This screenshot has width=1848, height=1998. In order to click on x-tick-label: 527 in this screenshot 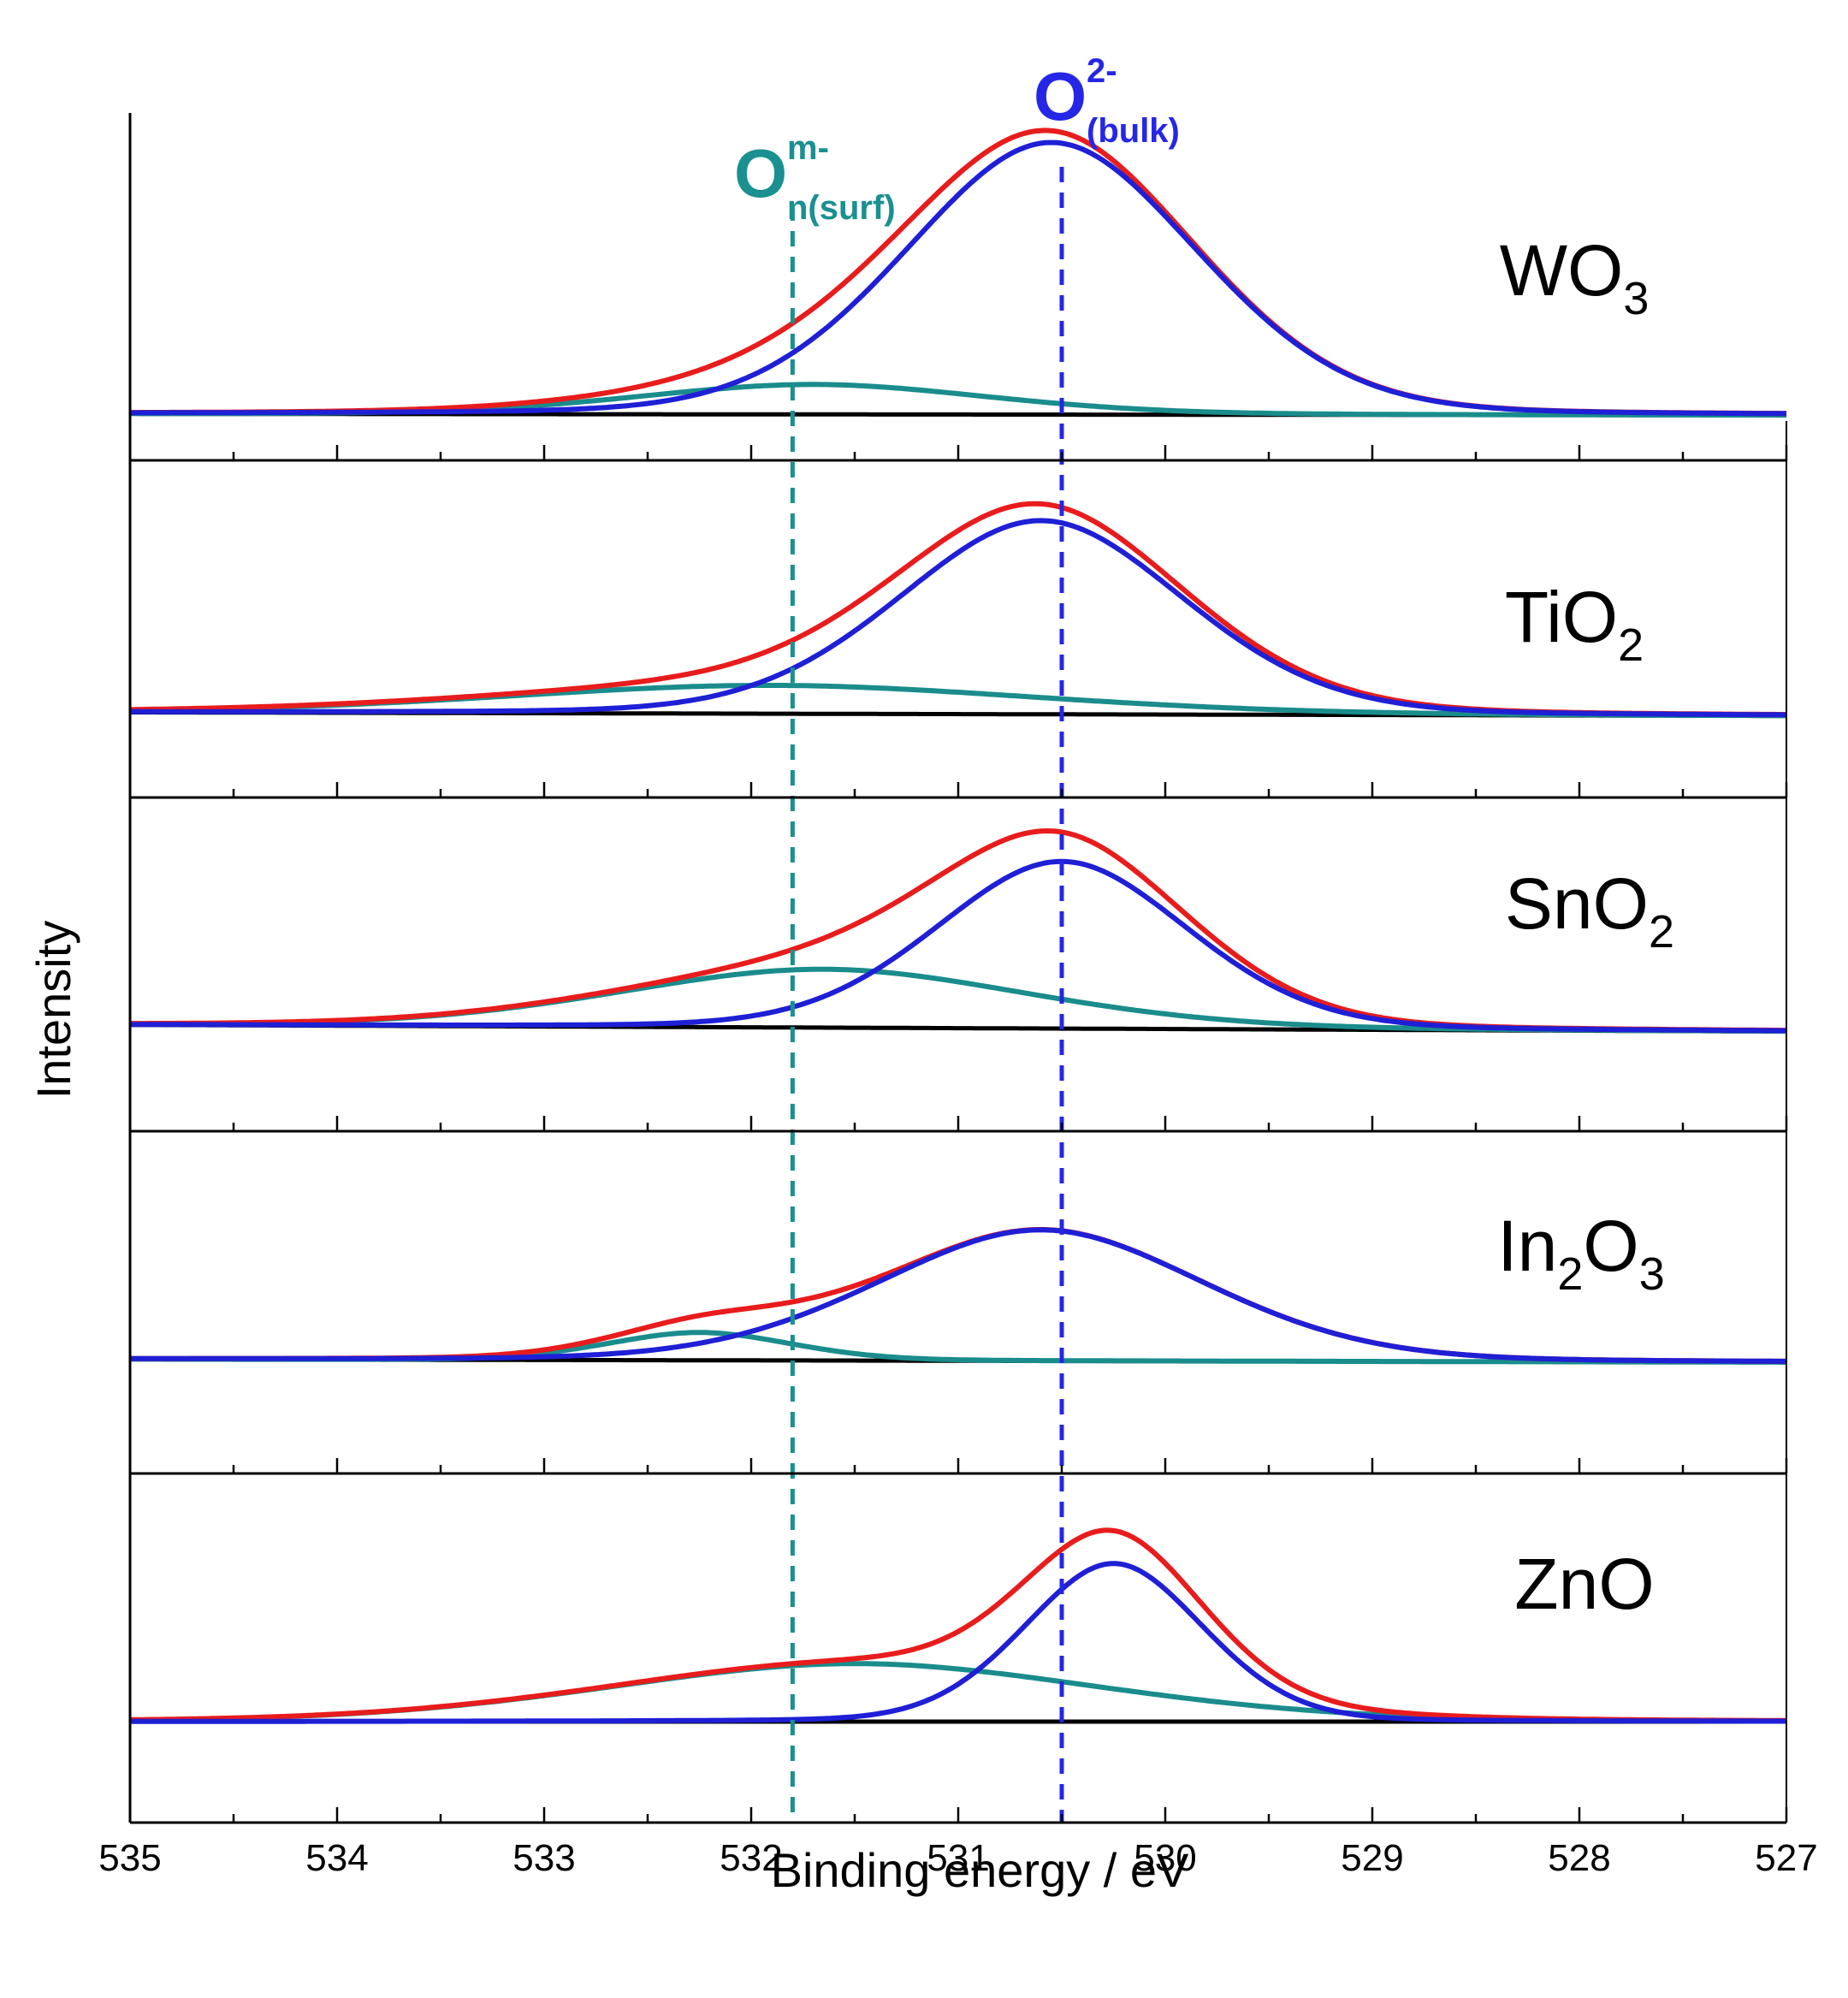, I will do `click(1786, 1858)`.